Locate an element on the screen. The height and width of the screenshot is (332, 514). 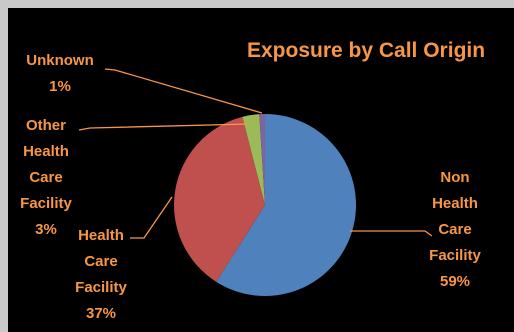
data-label-category: Non is located at coordinates (454, 177).